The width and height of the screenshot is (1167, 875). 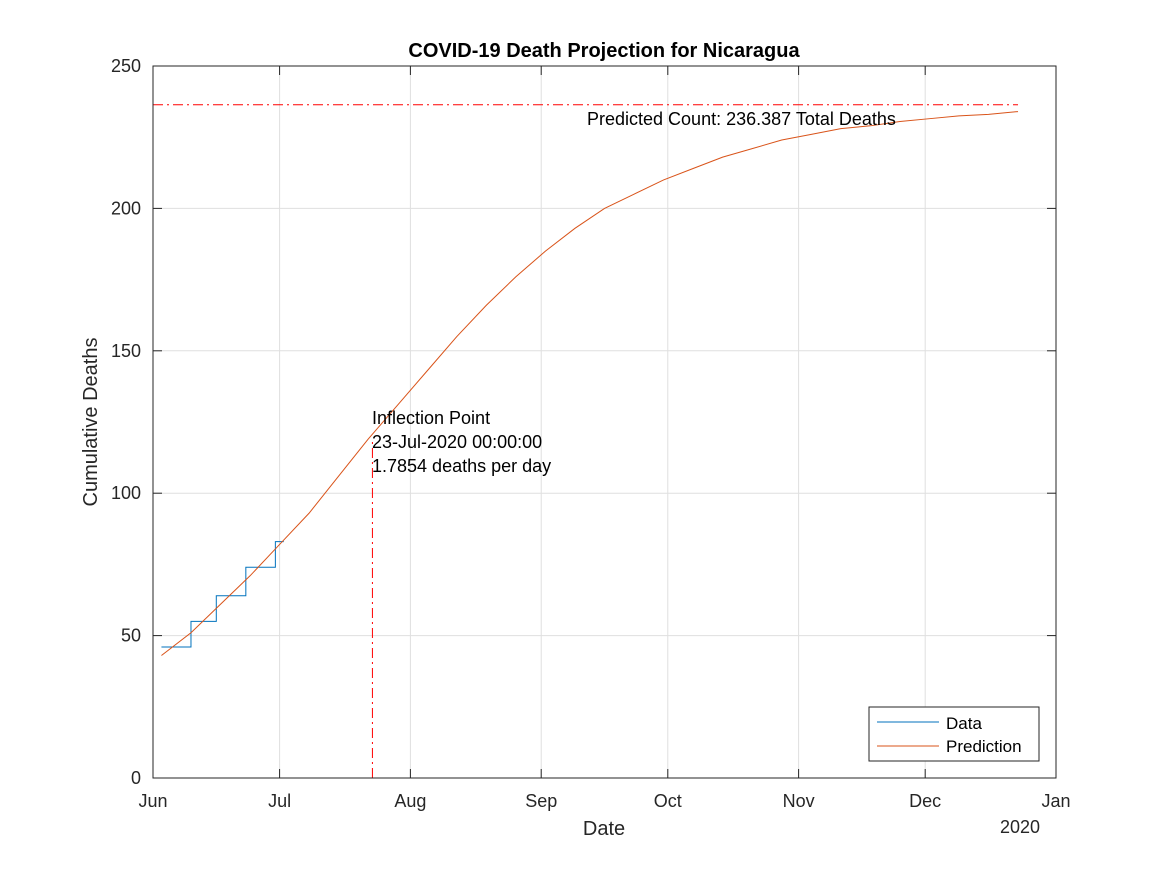 What do you see at coordinates (131, 636) in the screenshot?
I see `y-tick-label: 50` at bounding box center [131, 636].